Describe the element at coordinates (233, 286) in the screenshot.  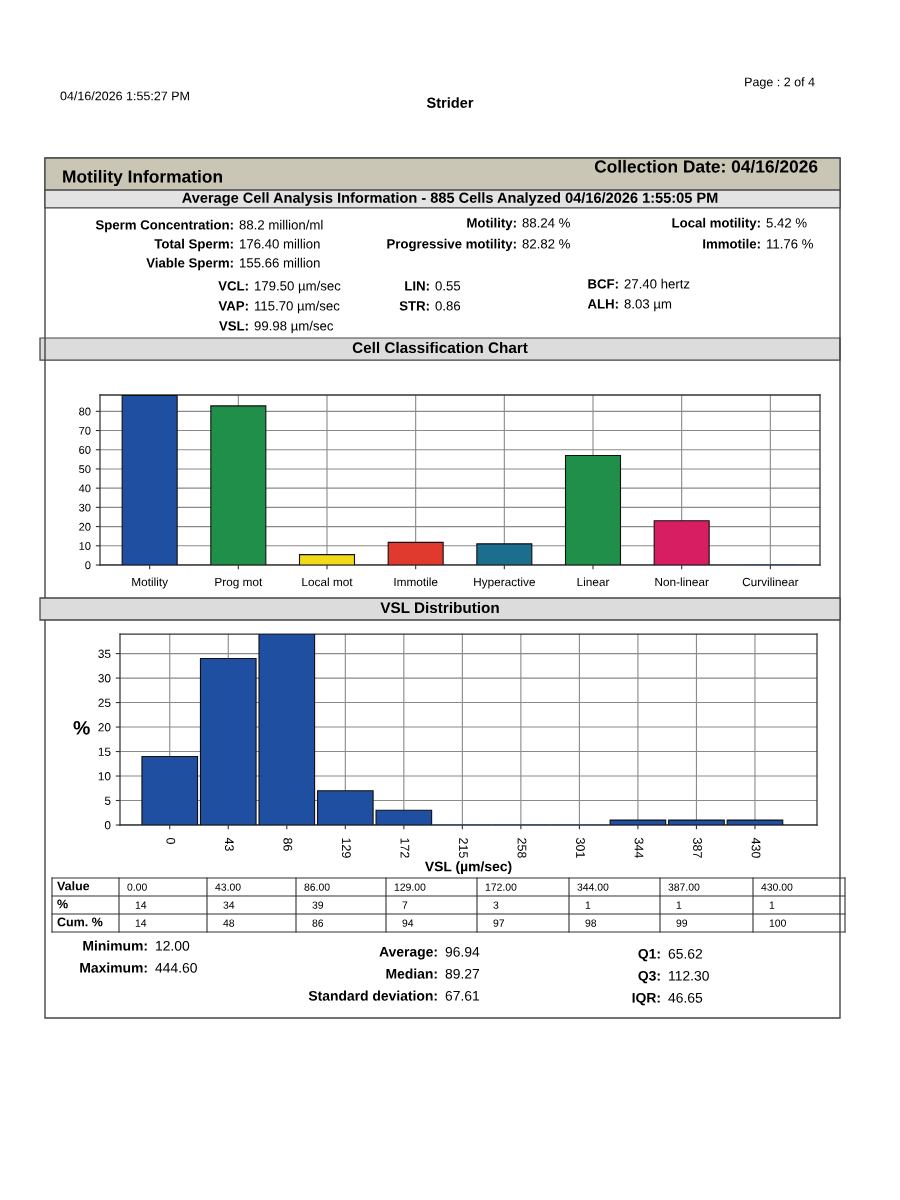
I see `text: VCL:` at that location.